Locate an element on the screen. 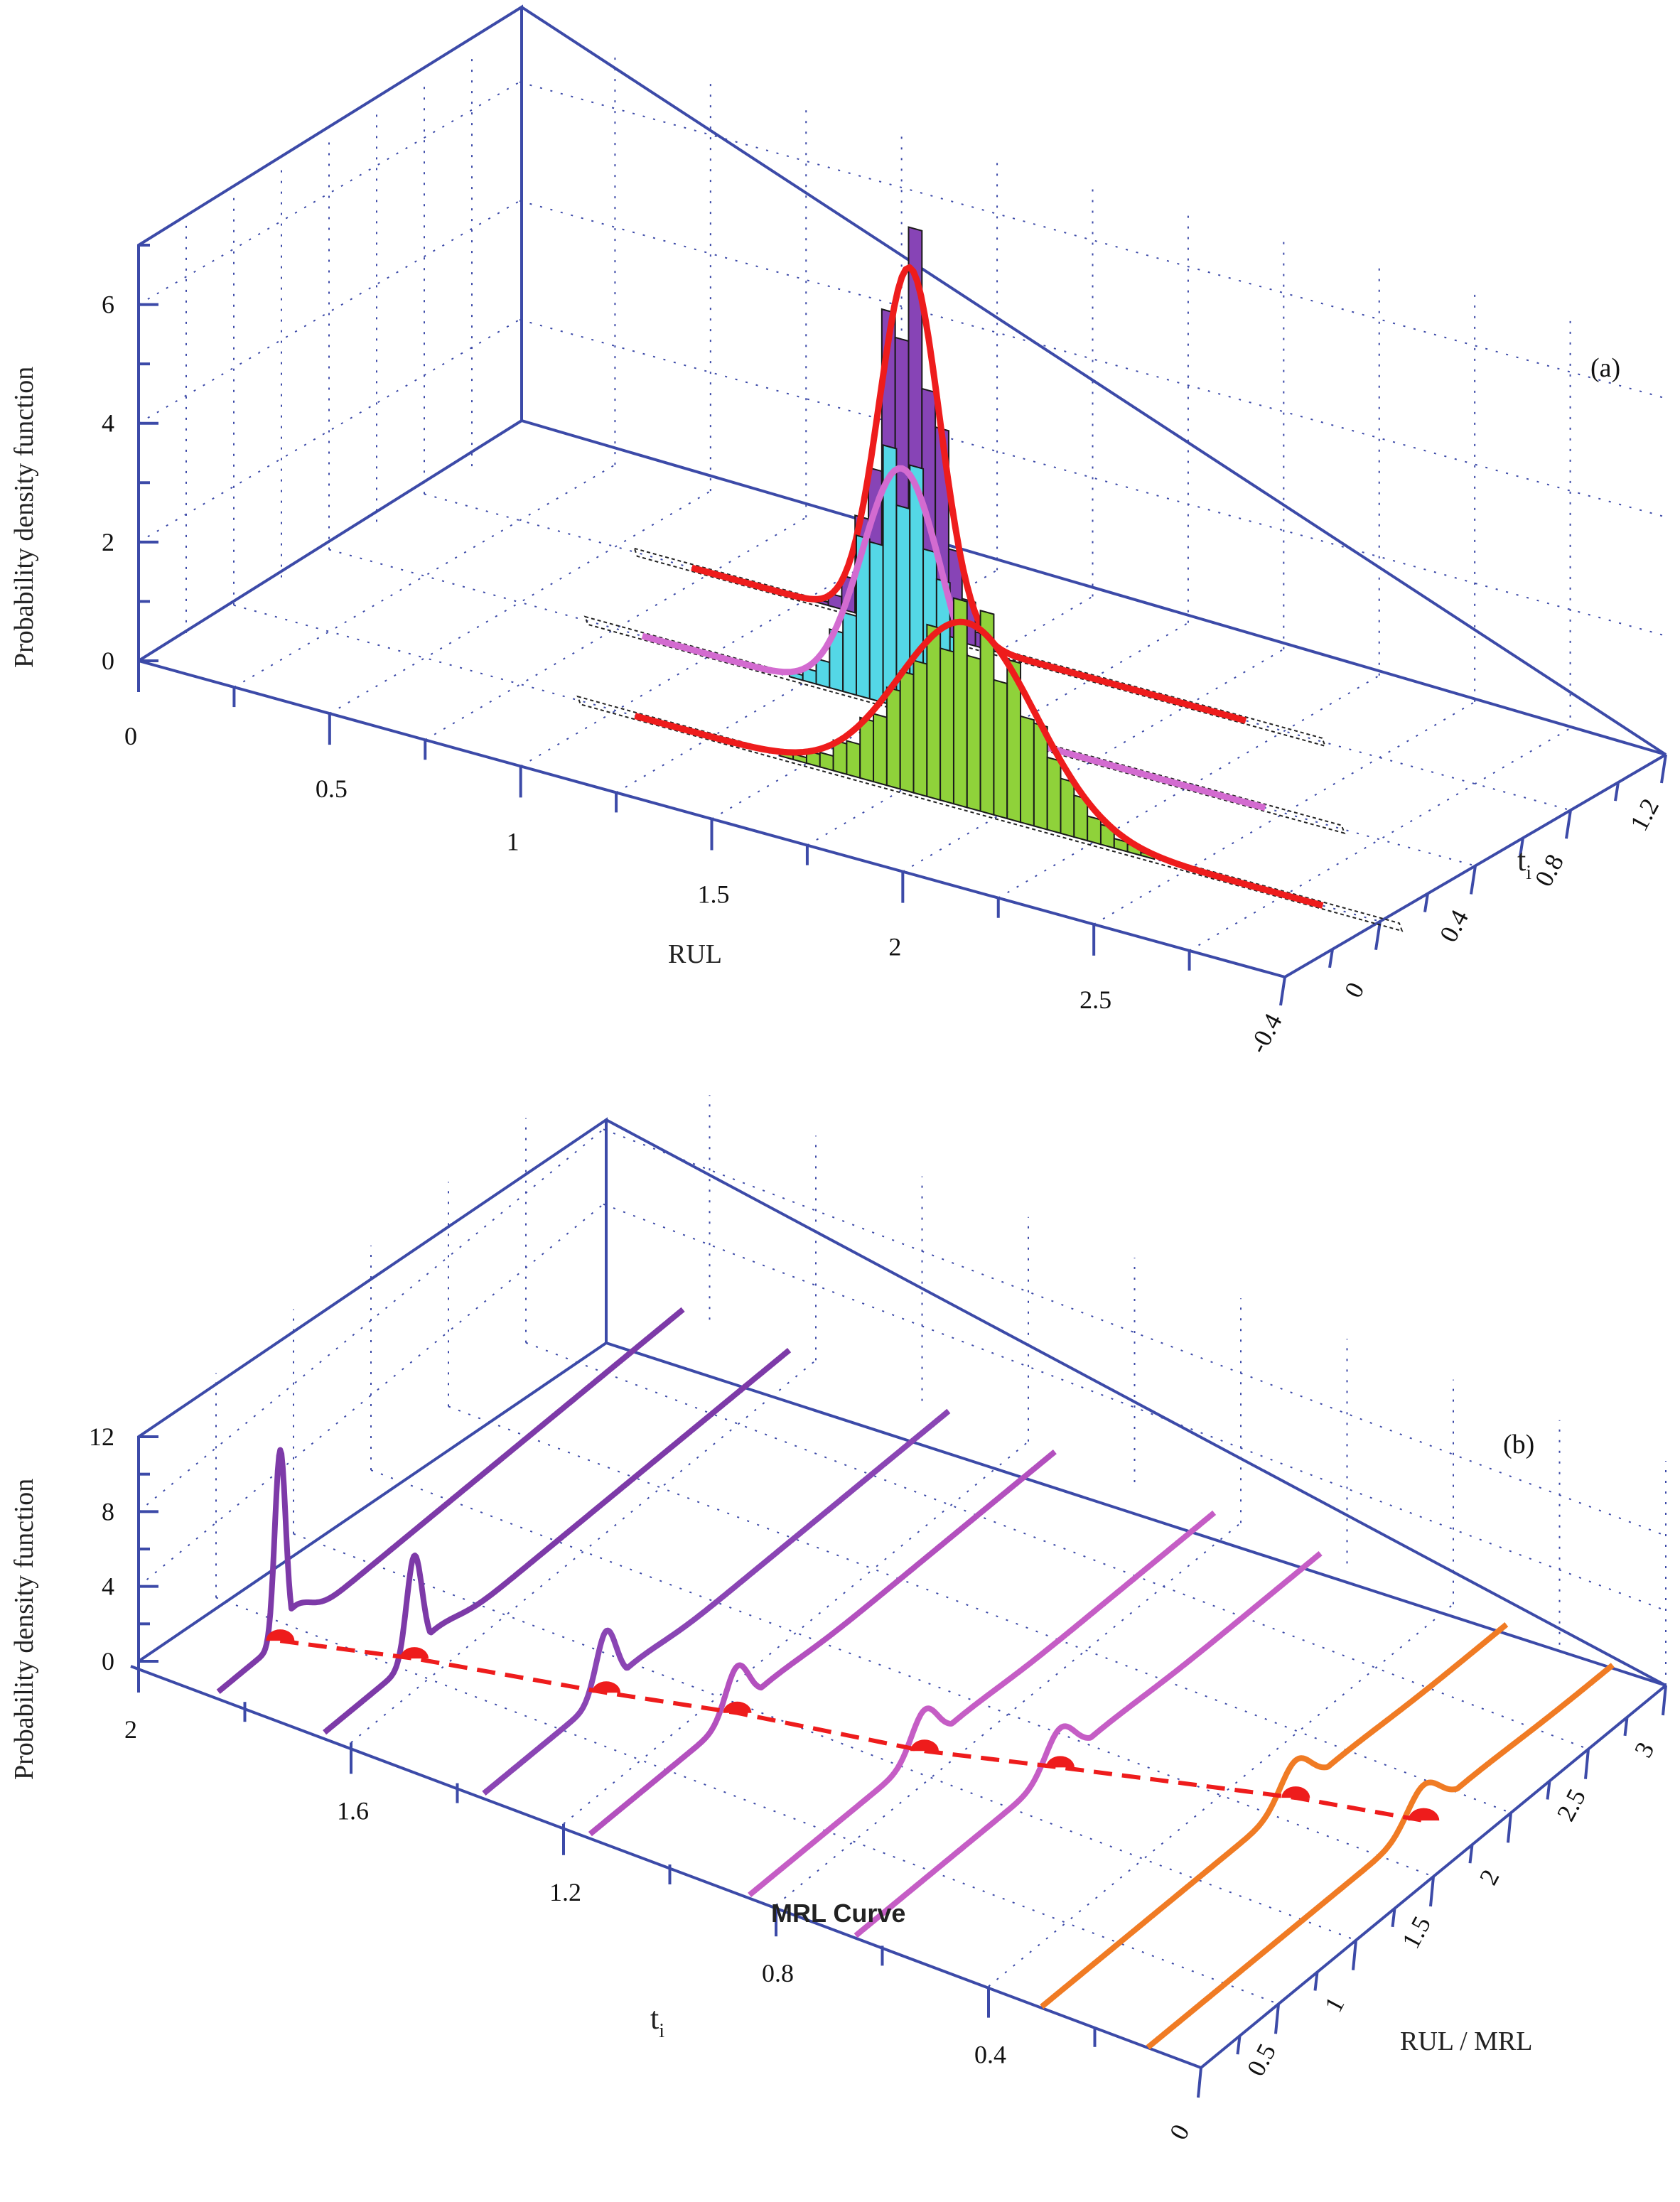 The height and width of the screenshot is (2202, 1680). panel-b-rul-tick-label: 2 is located at coordinates (1489, 1876).